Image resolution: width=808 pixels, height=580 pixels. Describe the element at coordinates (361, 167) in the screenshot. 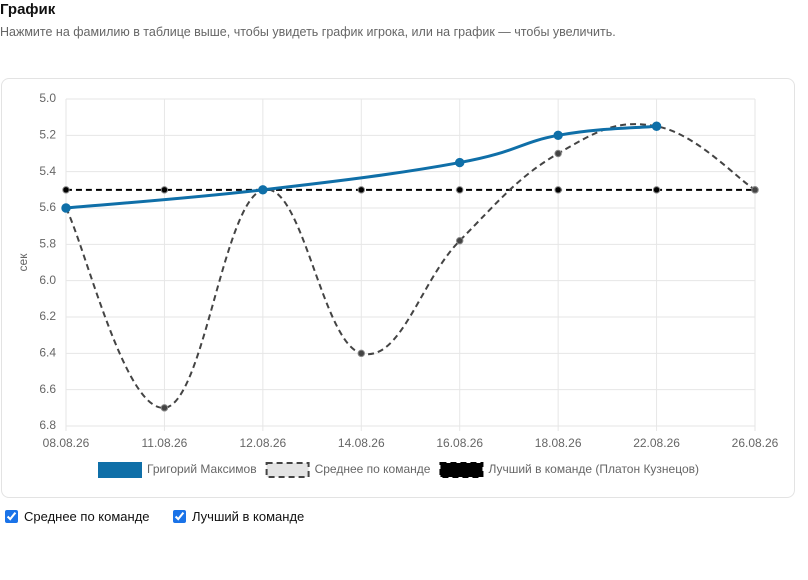

I see `series-line` at that location.